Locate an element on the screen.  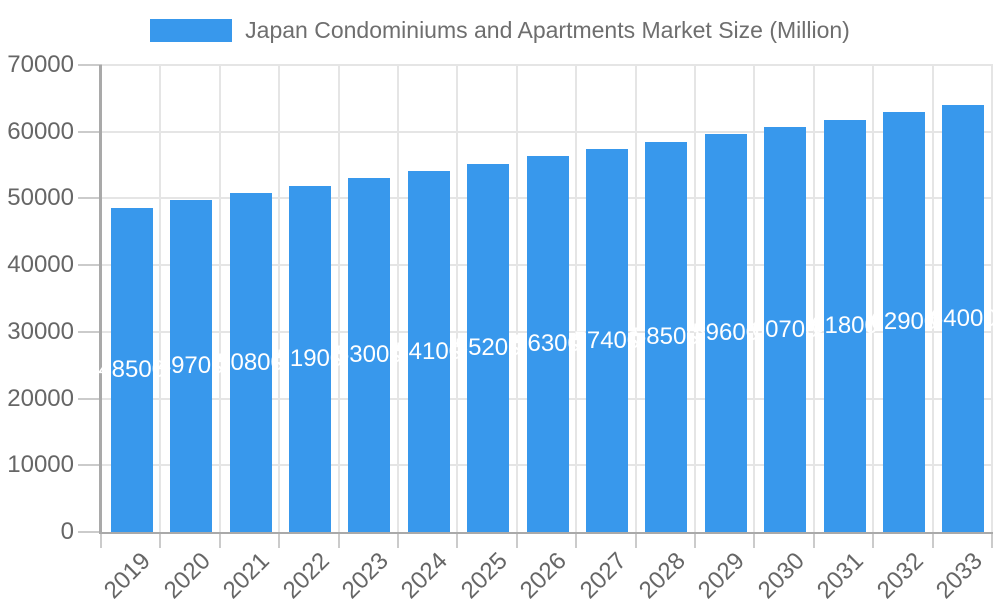
bar-value-label: 54100 is located at coordinates (429, 351).